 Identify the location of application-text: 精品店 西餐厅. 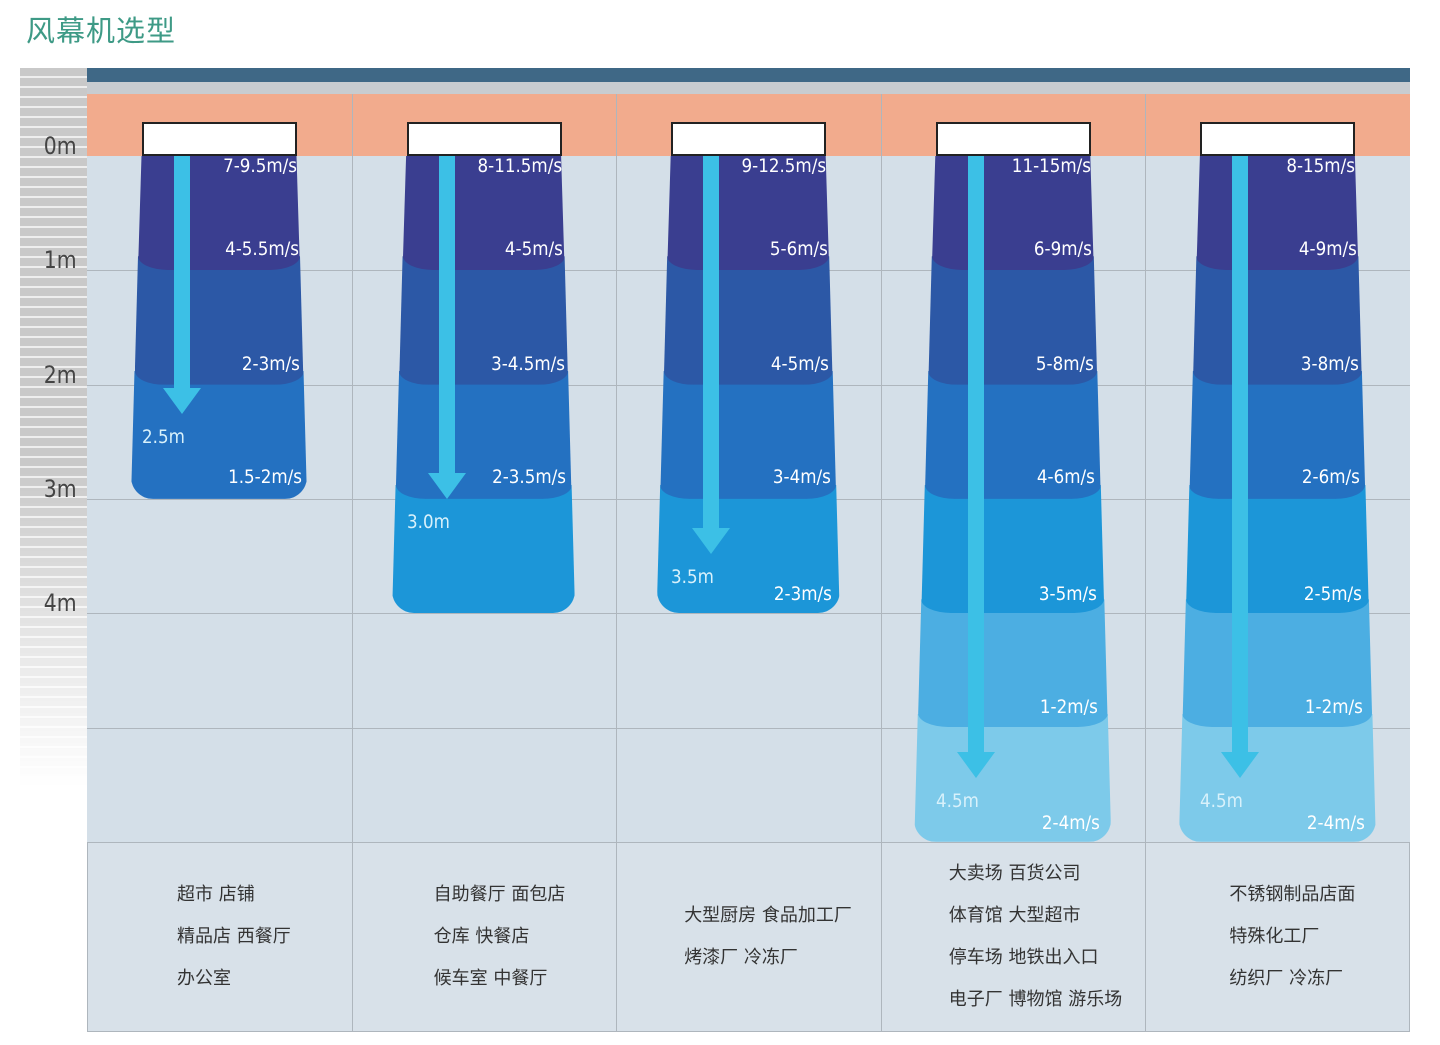
(234, 936).